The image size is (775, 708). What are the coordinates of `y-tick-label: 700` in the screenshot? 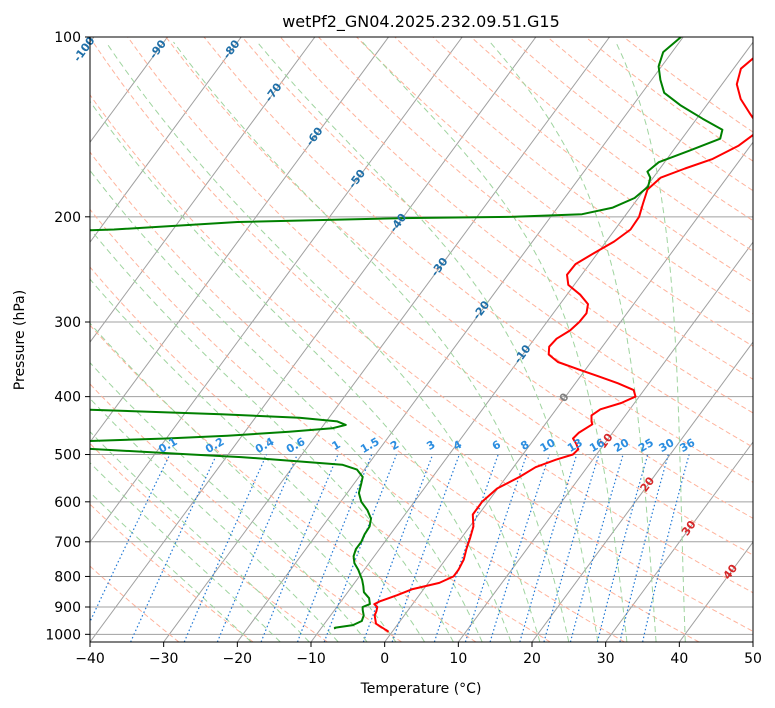 It's located at (67, 543).